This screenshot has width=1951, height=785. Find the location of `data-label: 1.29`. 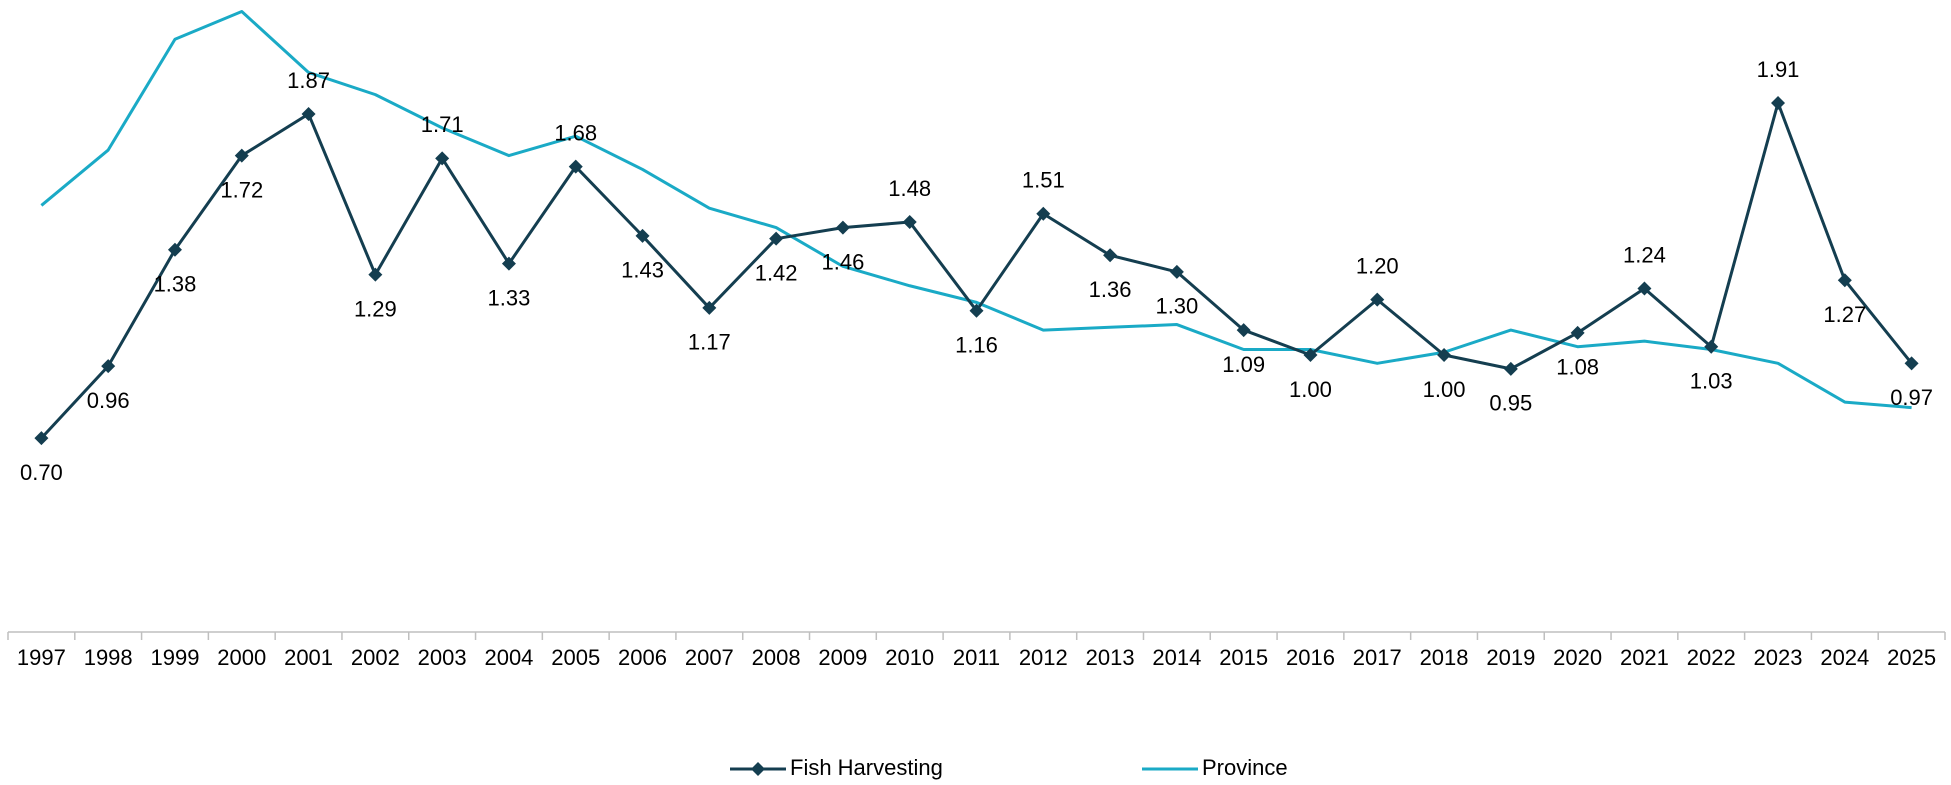

data-label: 1.29 is located at coordinates (375, 308).